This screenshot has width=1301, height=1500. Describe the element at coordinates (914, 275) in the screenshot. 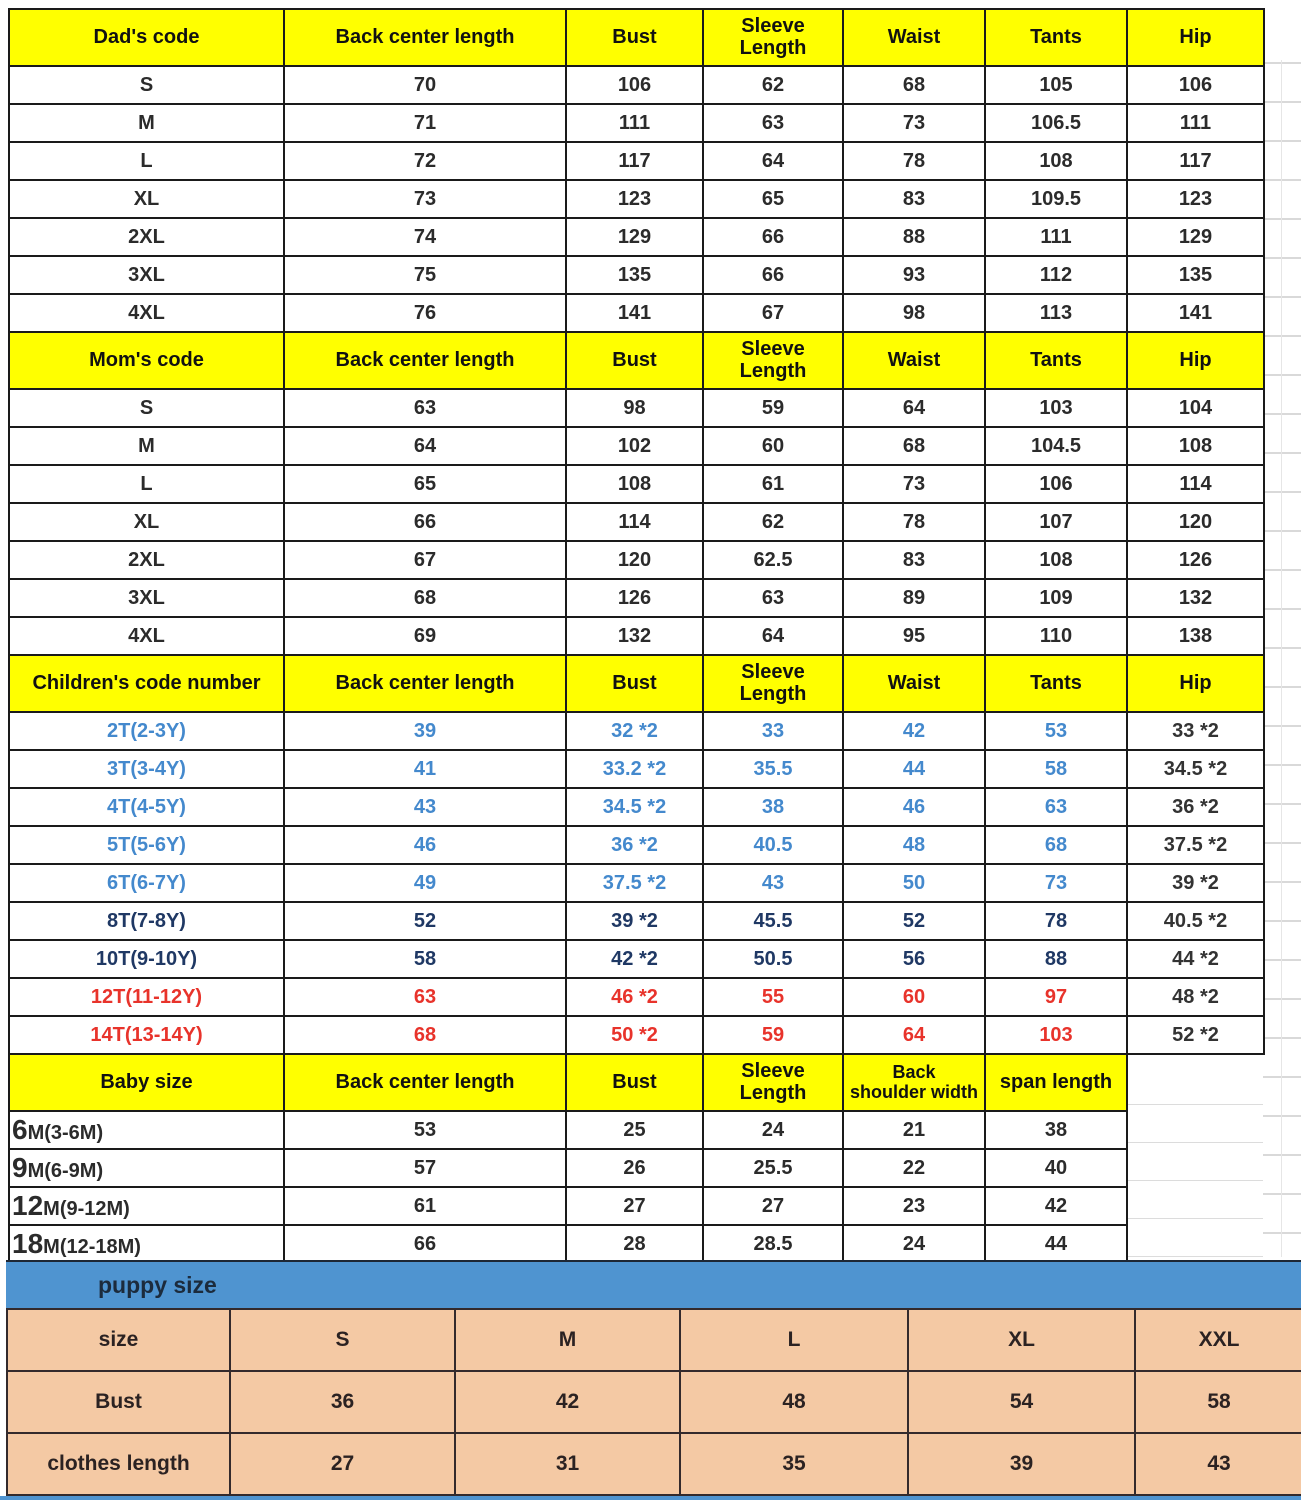

I see `value-cell: 93` at that location.